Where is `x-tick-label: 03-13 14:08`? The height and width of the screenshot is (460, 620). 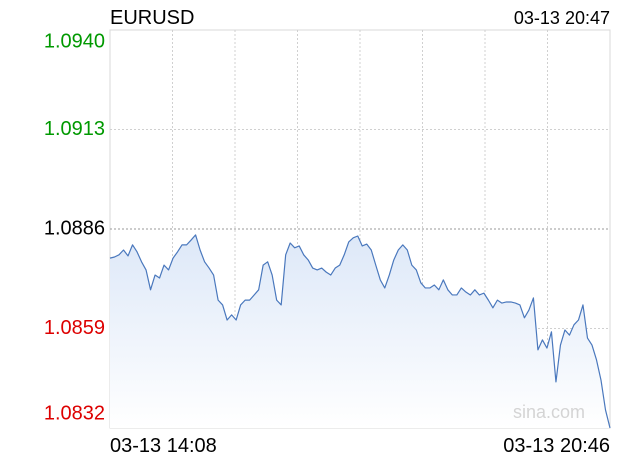
x-tick-label: 03-13 14:08 is located at coordinates (163, 446).